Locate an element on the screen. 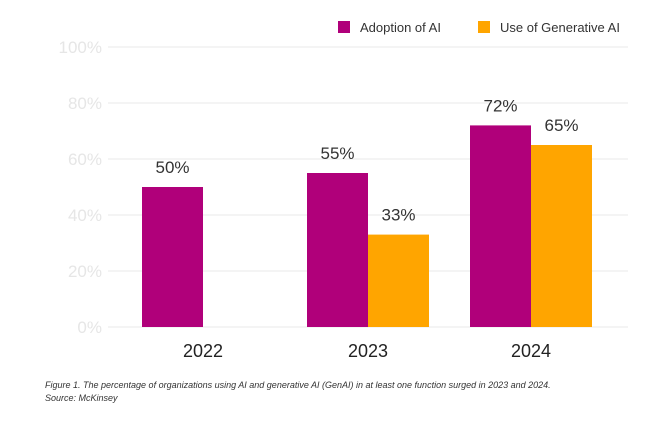 This screenshot has height=435, width=663. y-tick-label: 40% is located at coordinates (85, 215).